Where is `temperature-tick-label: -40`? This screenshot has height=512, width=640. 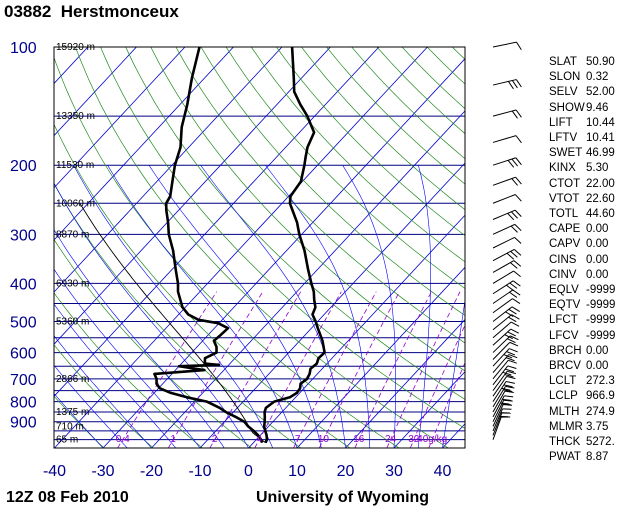 temperature-tick-label: -40 is located at coordinates (54, 471).